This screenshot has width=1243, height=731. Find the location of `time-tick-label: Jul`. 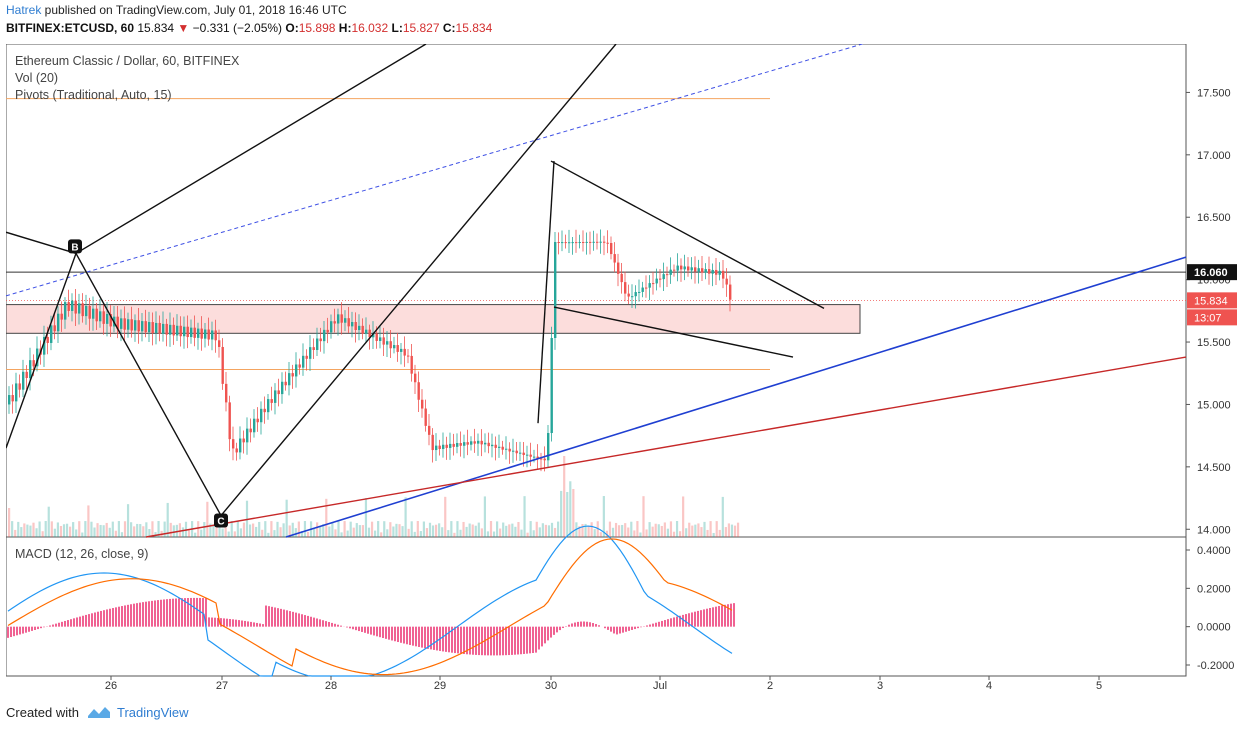

time-tick-label: Jul is located at coordinates (660, 686).